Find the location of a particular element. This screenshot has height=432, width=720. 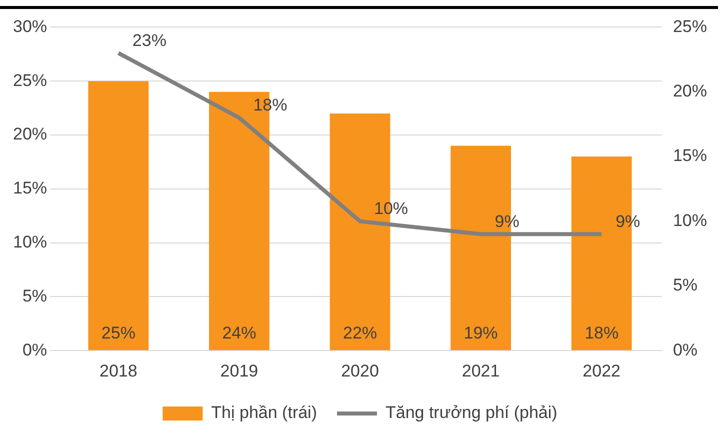

x-tick-label: 2020 is located at coordinates (360, 370).